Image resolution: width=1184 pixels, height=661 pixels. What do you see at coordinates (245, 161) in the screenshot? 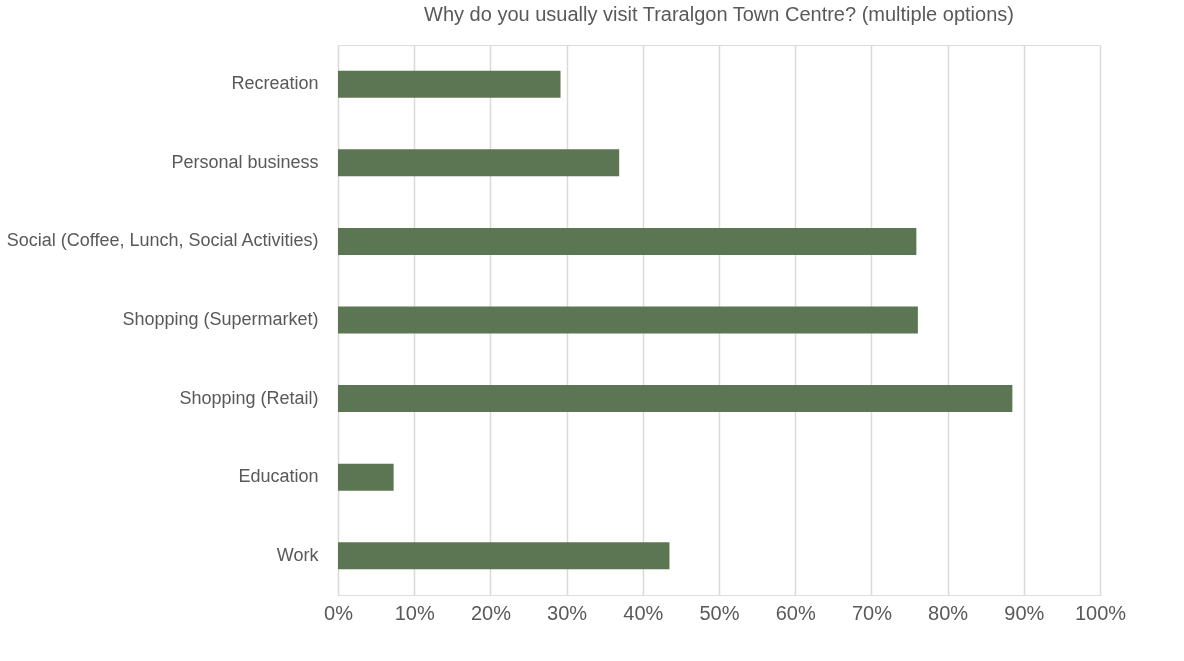
I see `y-tick-label: Personal business` at bounding box center [245, 161].